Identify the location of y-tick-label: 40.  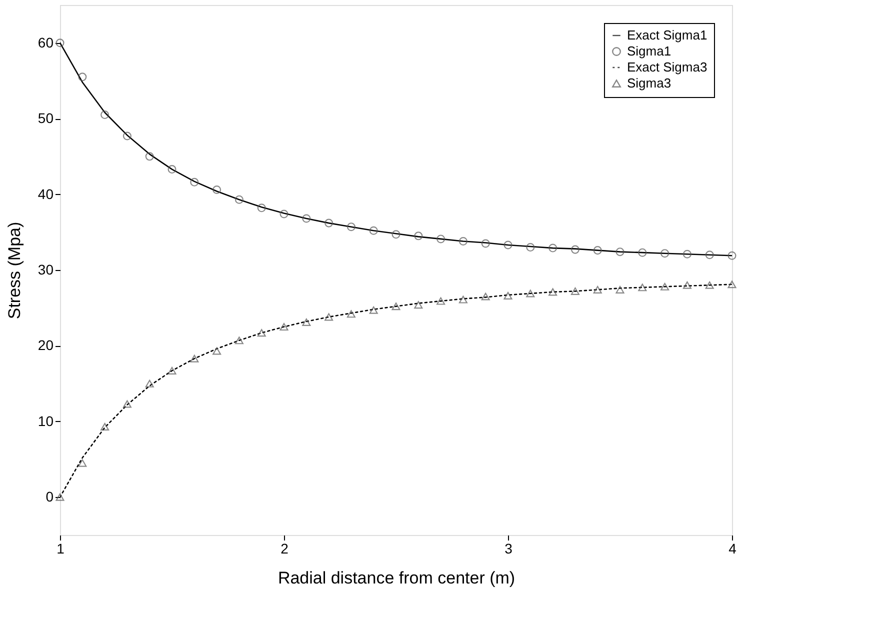
(46, 194).